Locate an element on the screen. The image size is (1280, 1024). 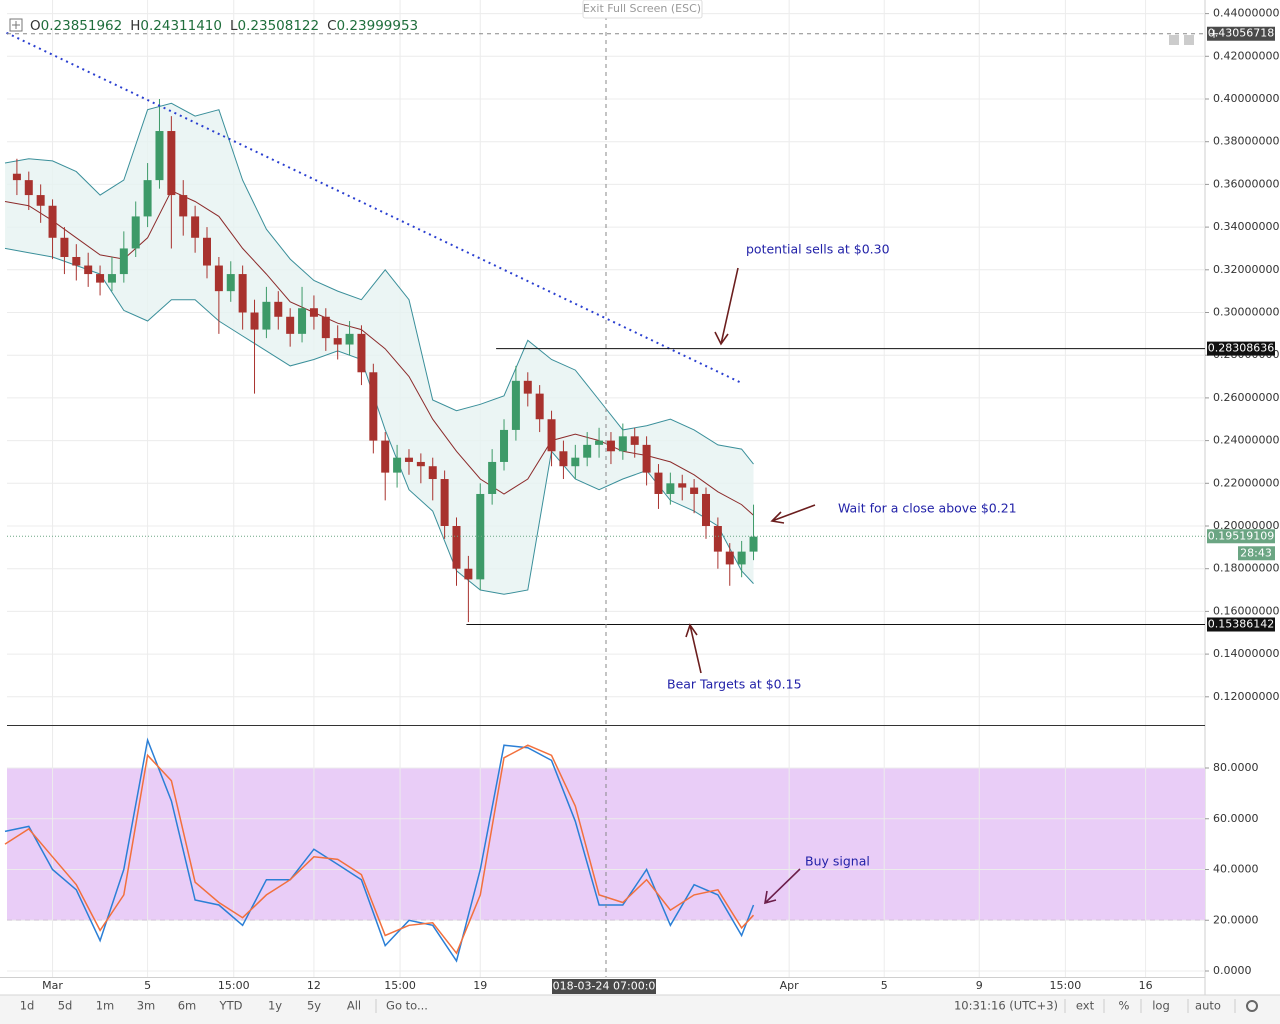
y-tick-label: 0.18000000 is located at coordinates (1246, 568).